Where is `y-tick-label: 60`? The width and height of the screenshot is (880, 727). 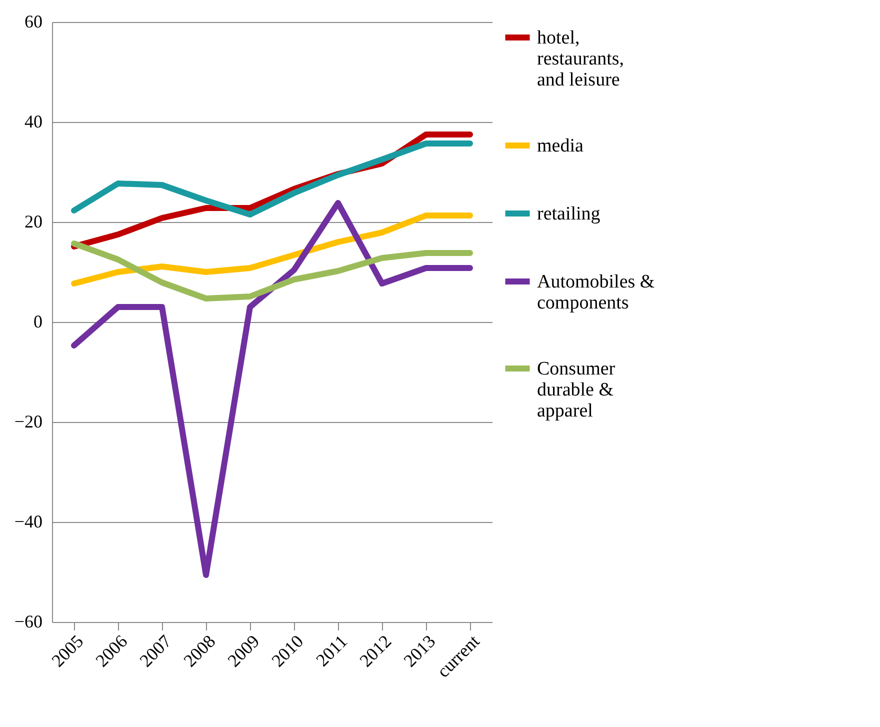
y-tick-label: 60 is located at coordinates (33, 22).